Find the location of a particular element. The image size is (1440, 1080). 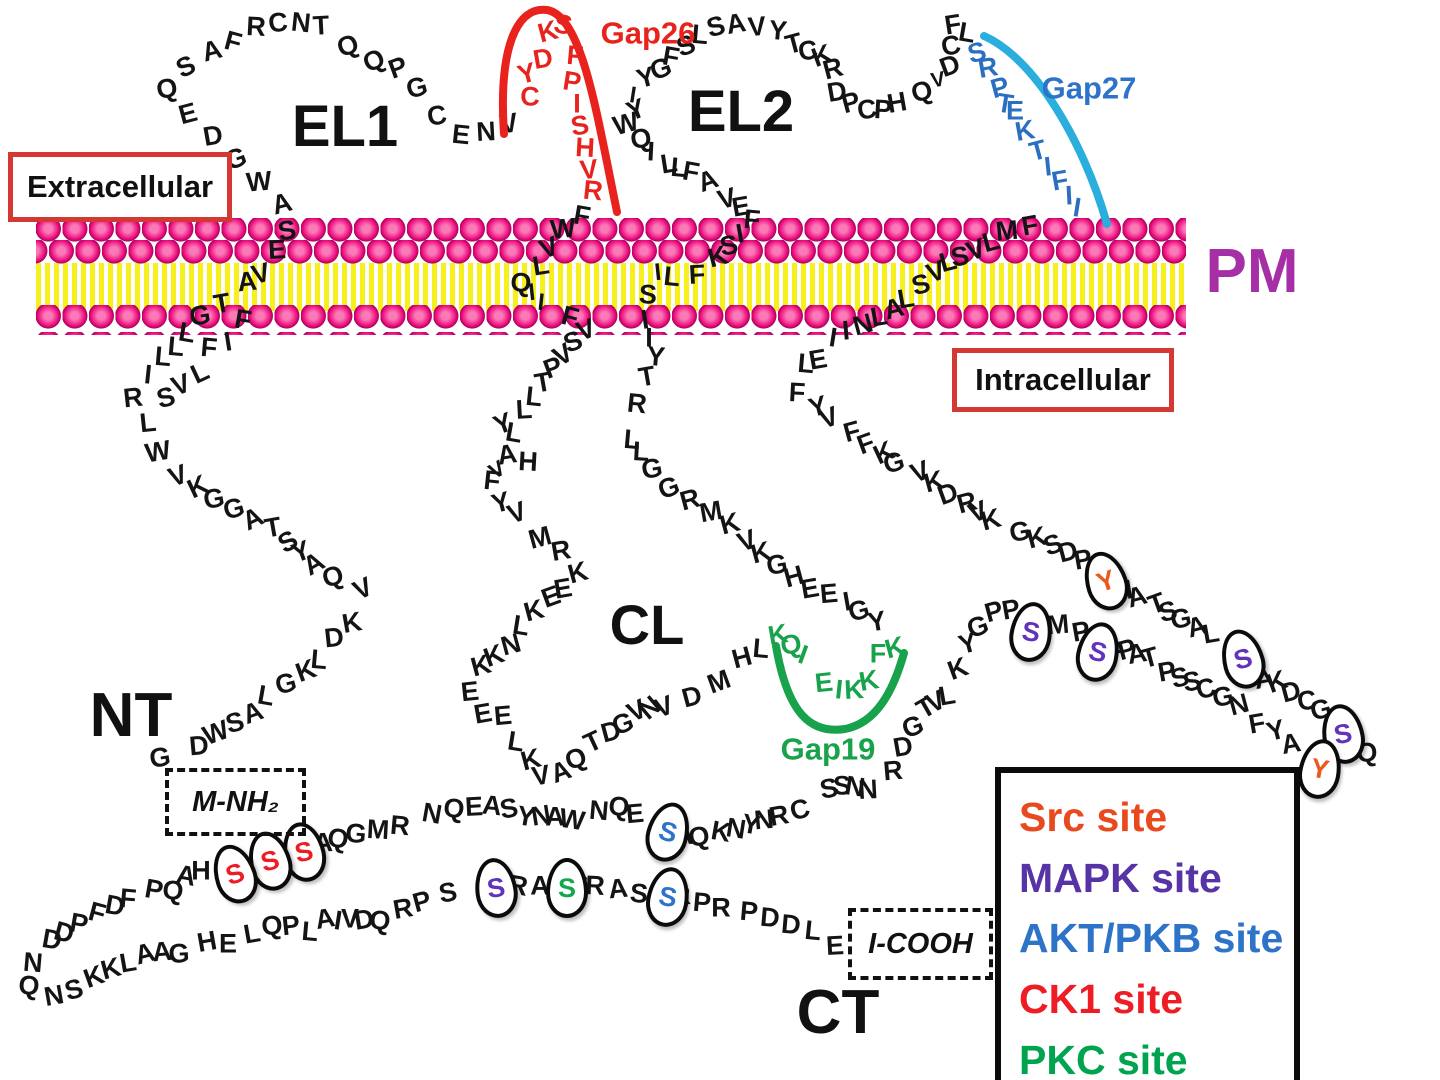

lipid-heads-row-bottom is located at coordinates (611, 320).